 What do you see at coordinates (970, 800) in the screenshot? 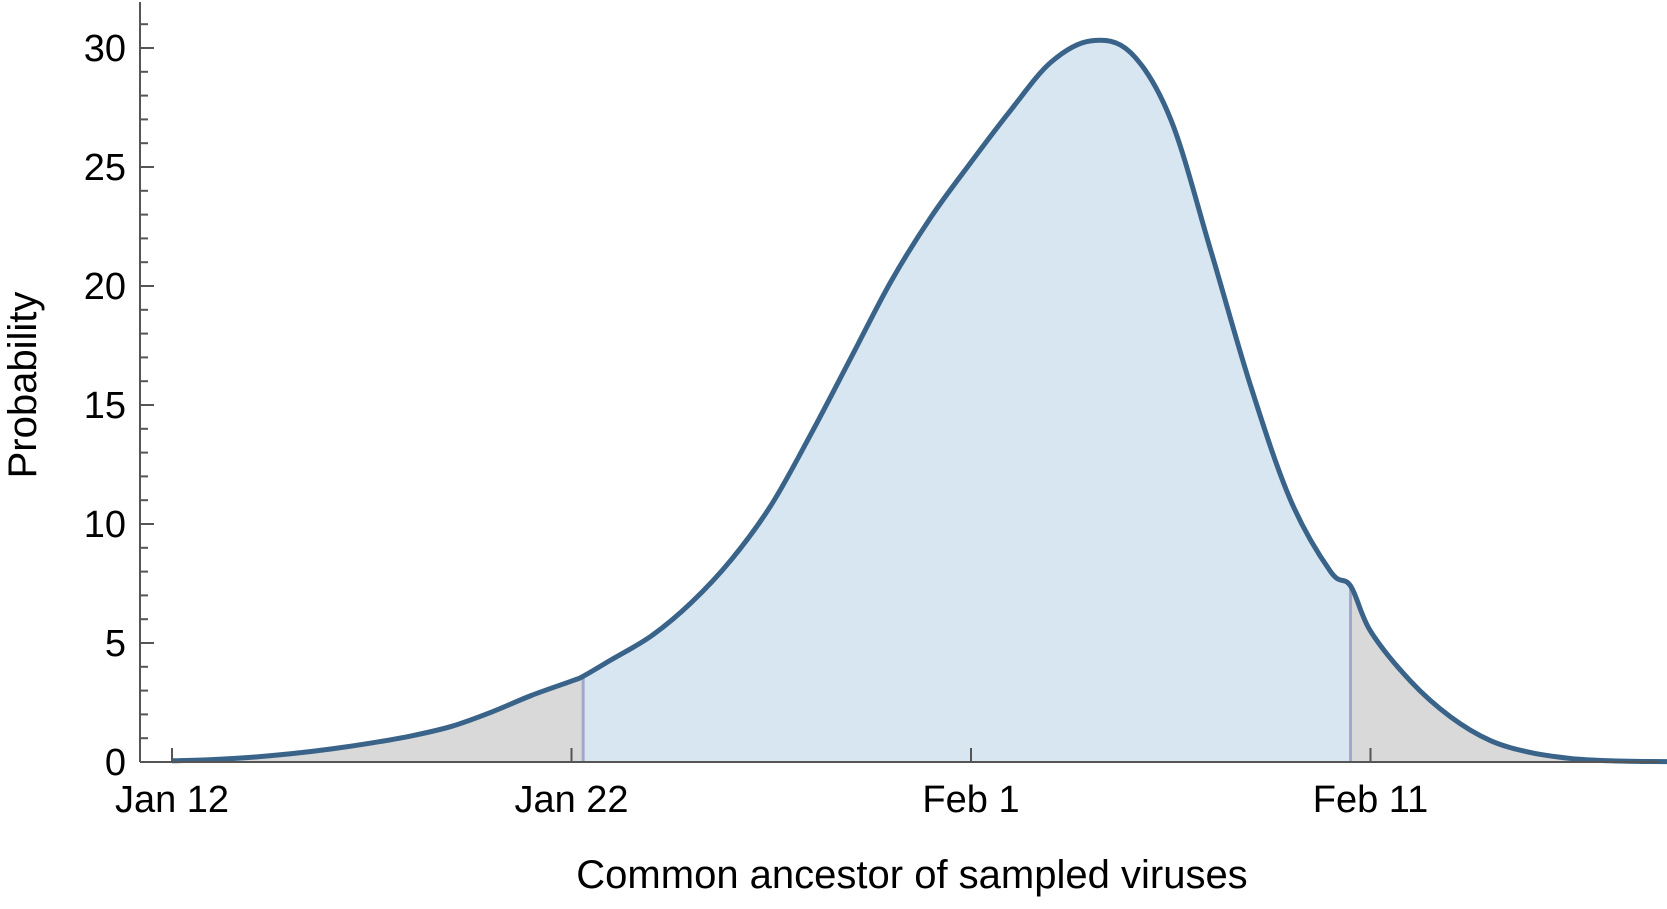
I see `x-tick-label: Feb 1` at bounding box center [970, 800].